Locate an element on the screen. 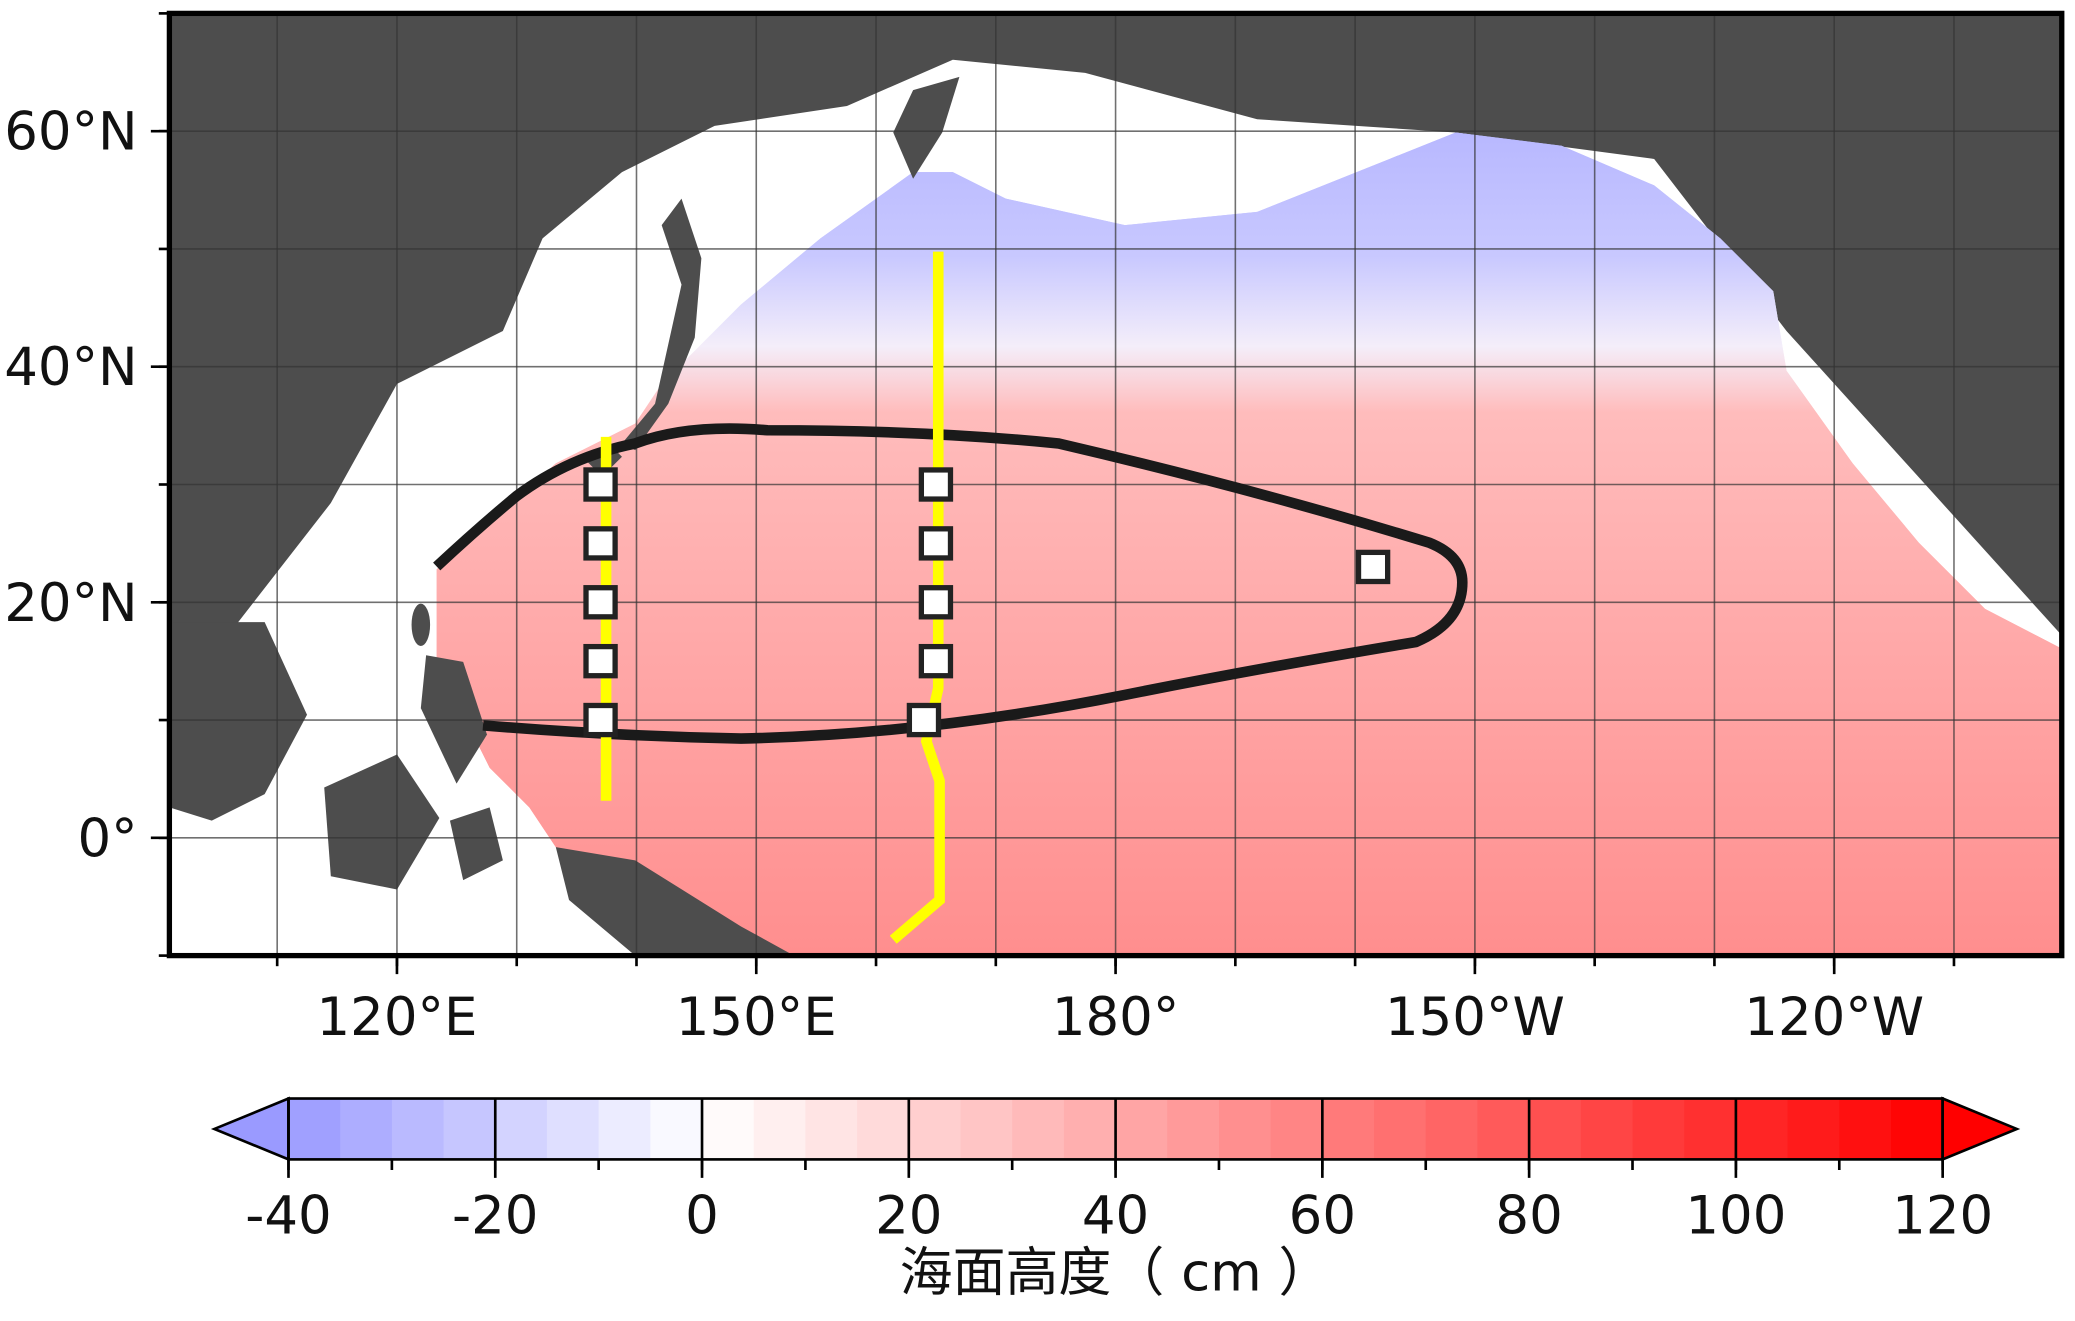  x-tick-label: 120°W is located at coordinates (1834, 1017).